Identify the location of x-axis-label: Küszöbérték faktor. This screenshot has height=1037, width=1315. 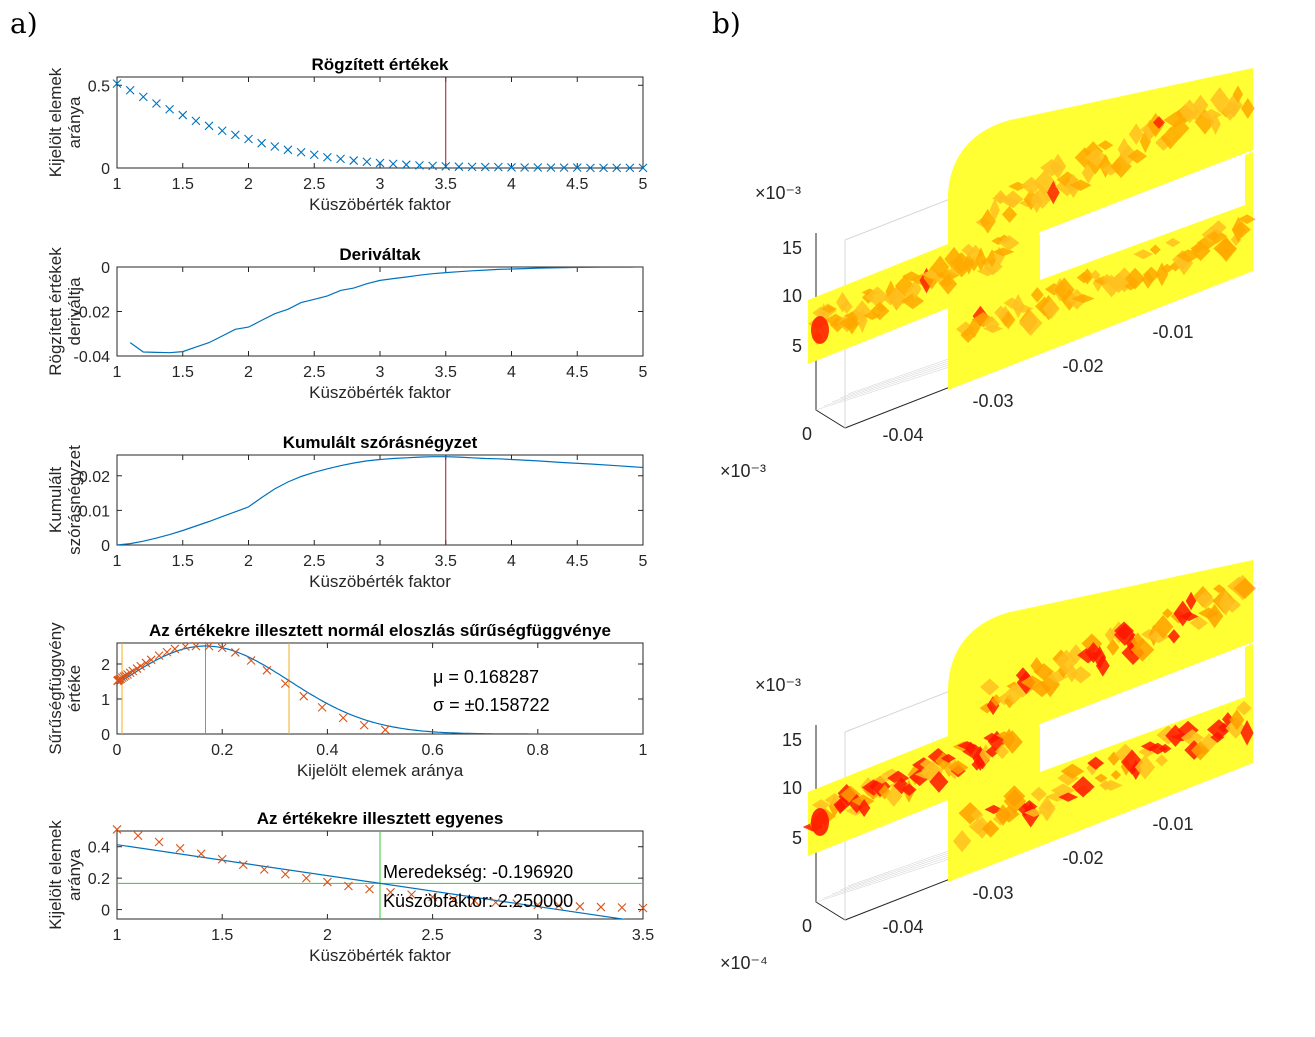
(380, 581).